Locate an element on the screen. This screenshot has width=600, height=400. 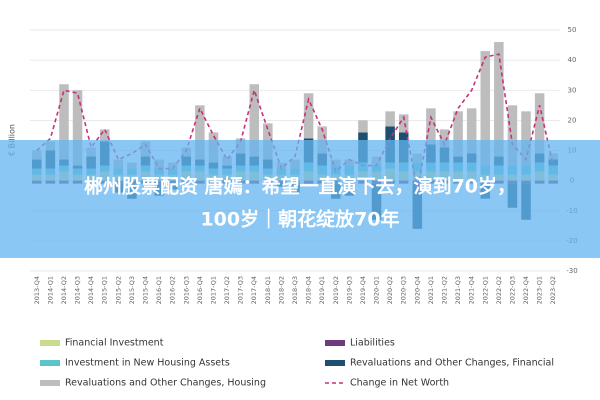
x-tick-label: 2017-Q3 is located at coordinates (241, 290).